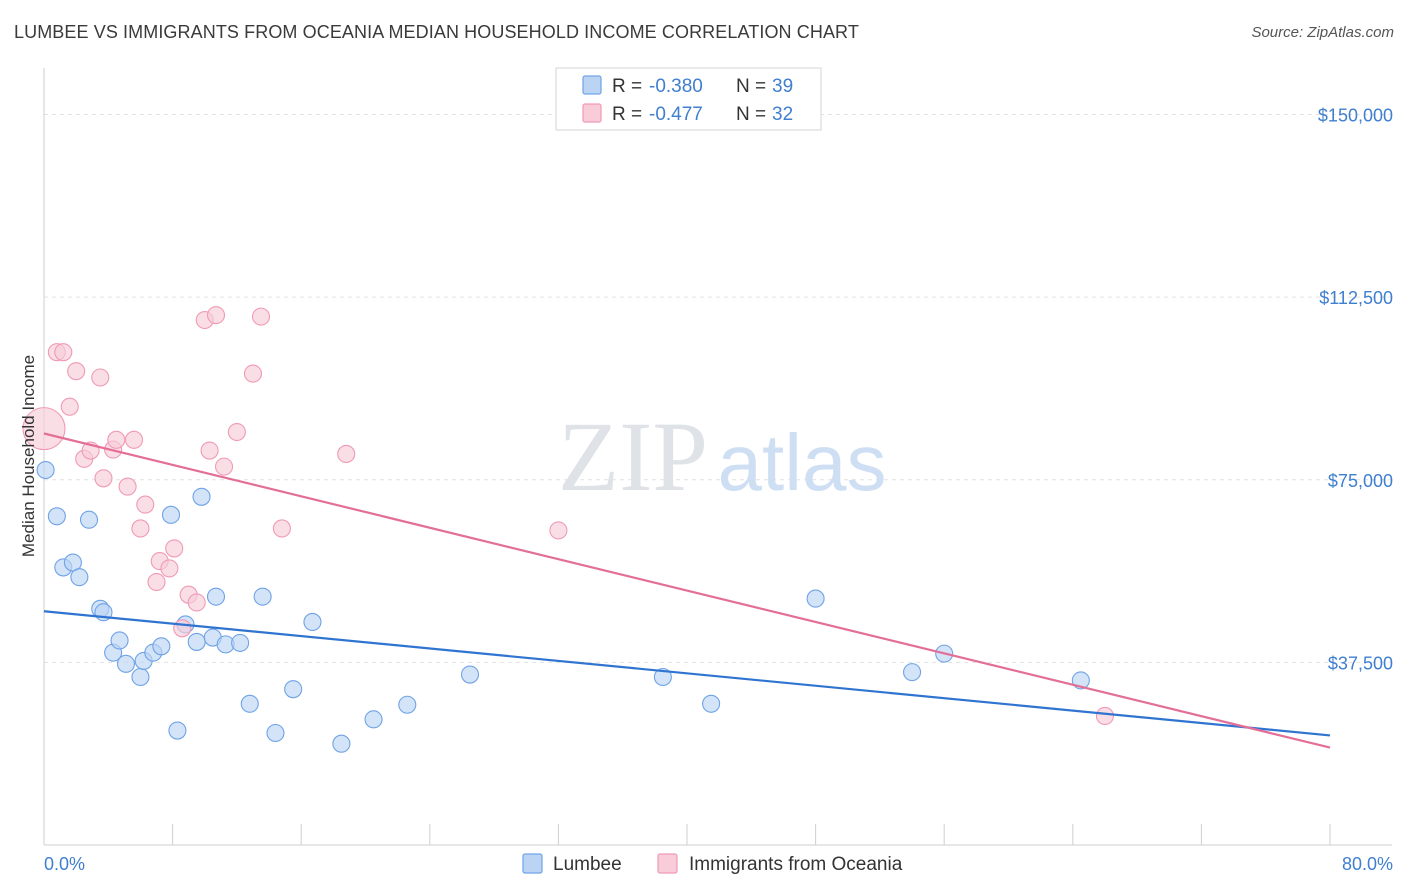 The height and width of the screenshot is (892, 1406). I want to click on bottom-legend-swatch-lumbee, so click(532, 863).